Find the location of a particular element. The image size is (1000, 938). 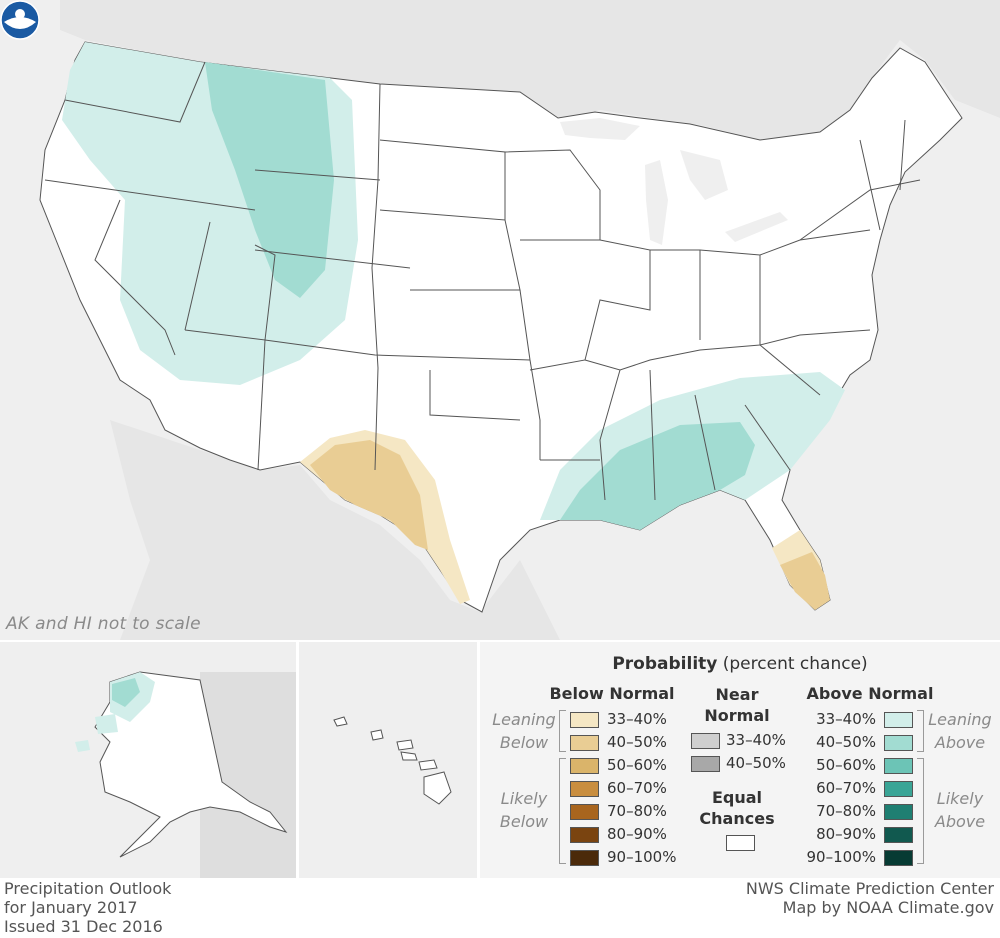

below-row-4: 70–80% is located at coordinates (740, 812).